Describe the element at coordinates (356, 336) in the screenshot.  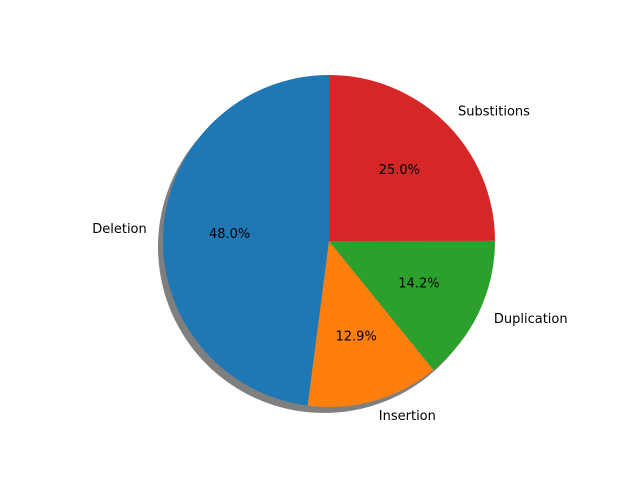
I see `slice-percent-insertion: 12.9%` at that location.